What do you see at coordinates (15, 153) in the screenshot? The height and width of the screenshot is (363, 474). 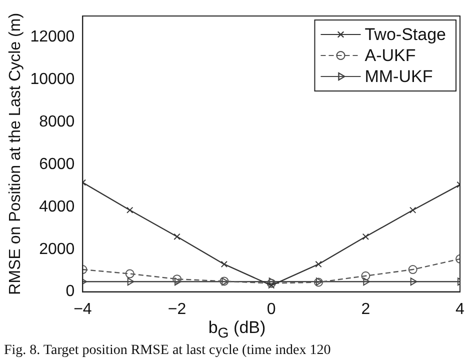 I see `y-axis-title: RMSE on Position at the Last Cycle (m)` at bounding box center [15, 153].